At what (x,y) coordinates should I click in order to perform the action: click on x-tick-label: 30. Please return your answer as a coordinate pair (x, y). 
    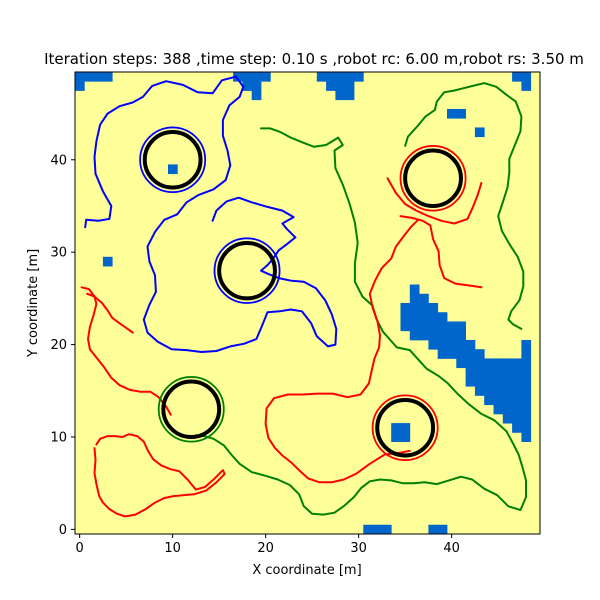
    Looking at the image, I should click on (358, 548).